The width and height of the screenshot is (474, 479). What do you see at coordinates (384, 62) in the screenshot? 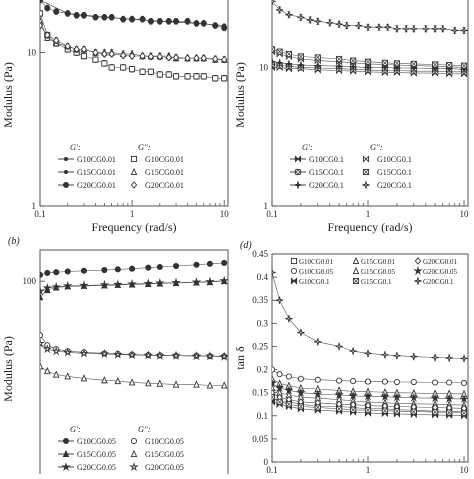
I see `chart-b-series-4-point` at bounding box center [384, 62].